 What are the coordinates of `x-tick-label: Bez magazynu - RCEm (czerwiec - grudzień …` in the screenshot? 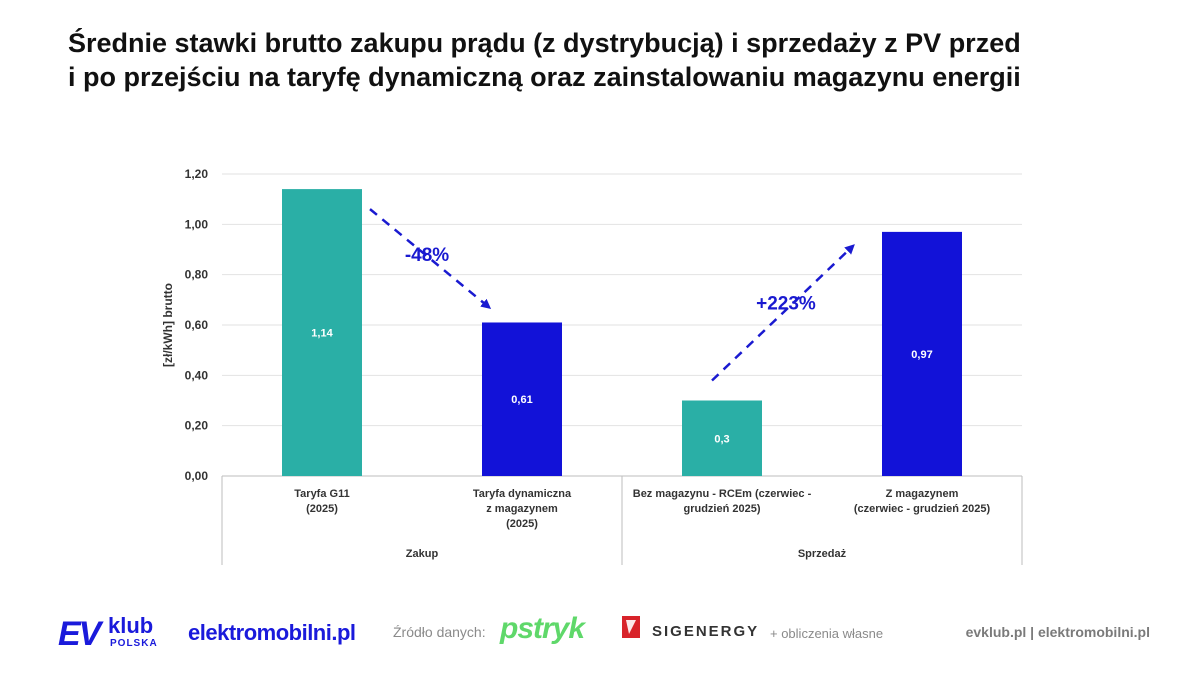 It's located at (722, 501).